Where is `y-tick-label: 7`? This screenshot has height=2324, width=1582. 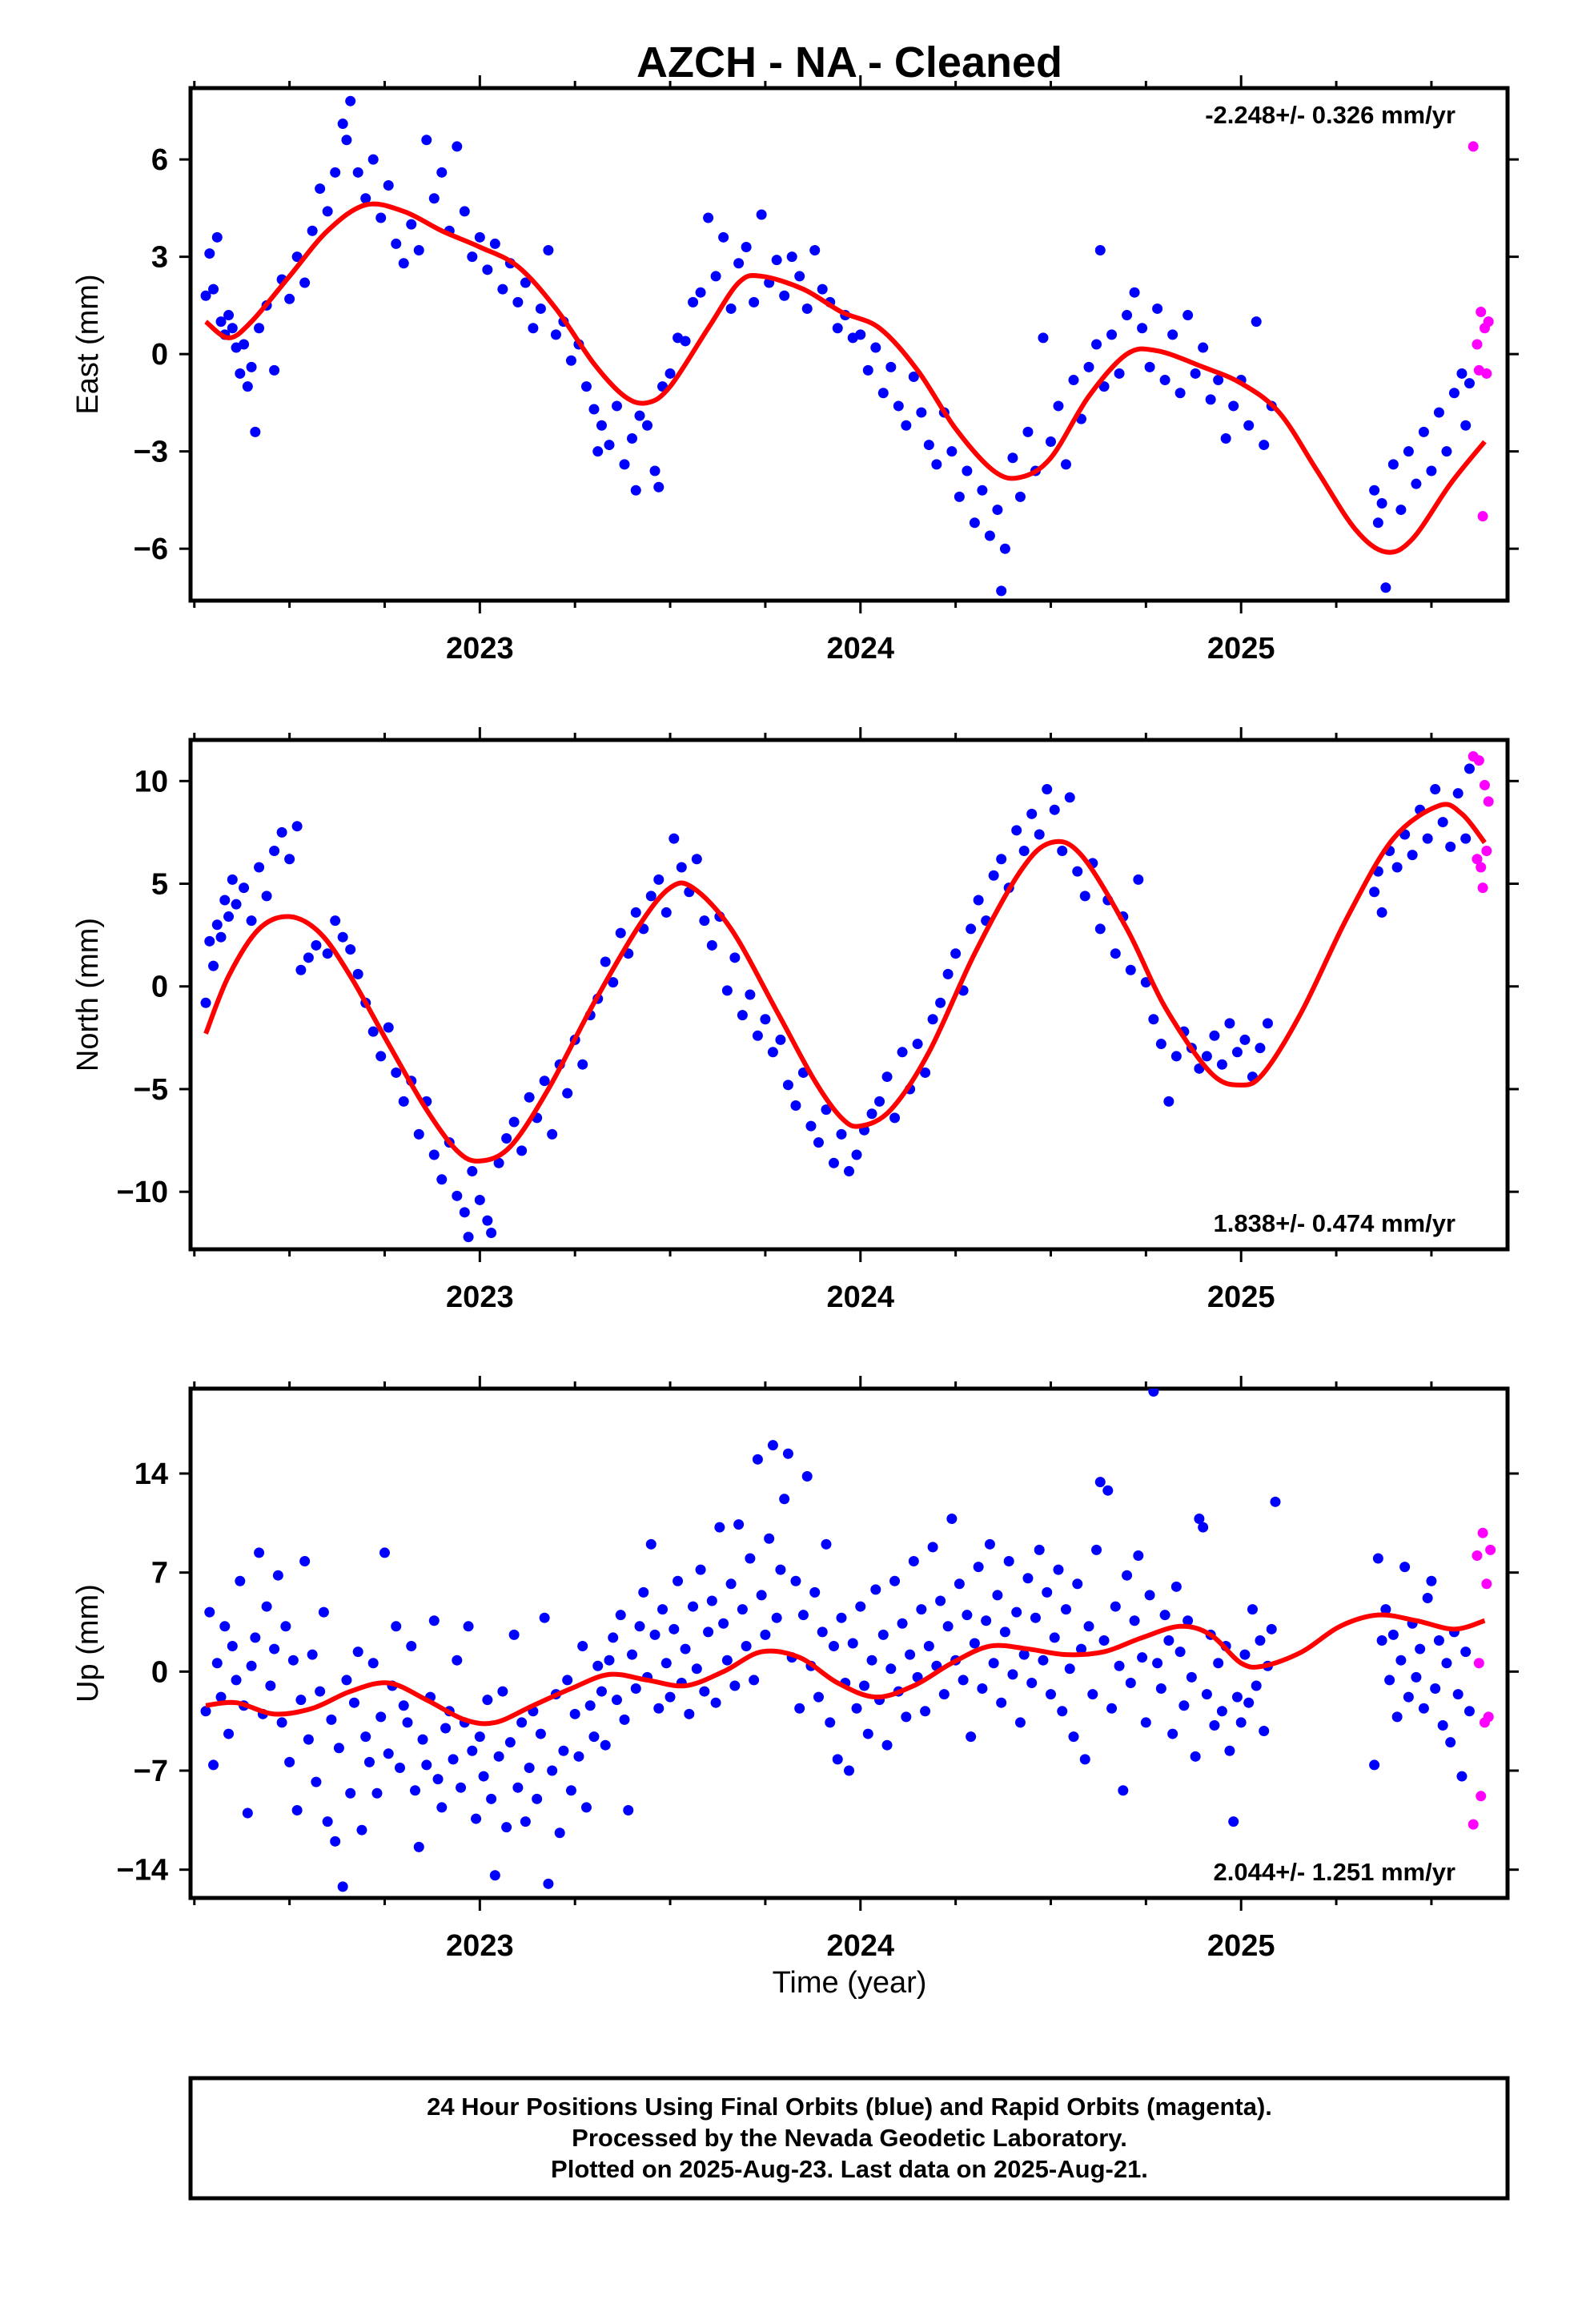 y-tick-label: 7 is located at coordinates (159, 1573).